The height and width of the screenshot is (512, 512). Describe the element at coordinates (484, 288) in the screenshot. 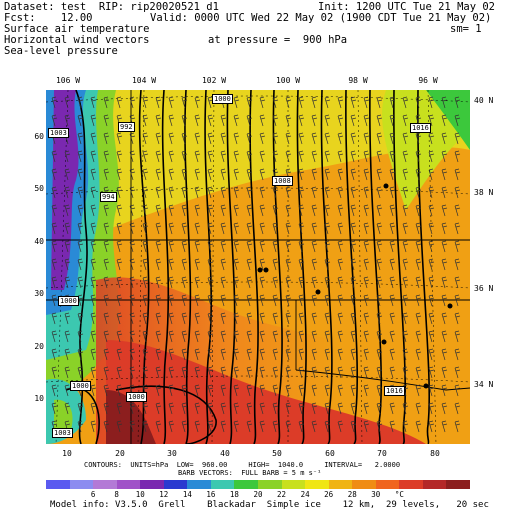

I see `lat-label: 36 N` at that location.